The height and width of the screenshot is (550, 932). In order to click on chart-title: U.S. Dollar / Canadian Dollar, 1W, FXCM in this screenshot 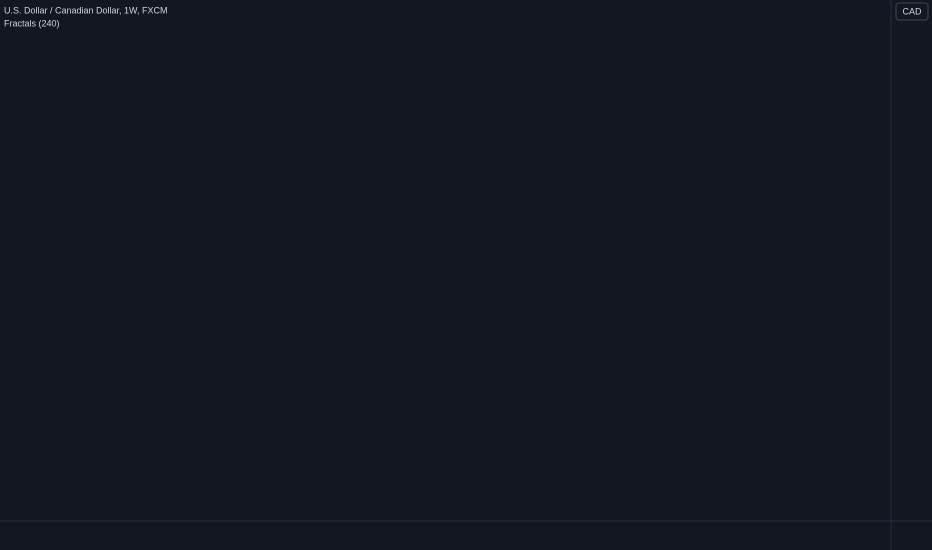, I will do `click(86, 10)`.